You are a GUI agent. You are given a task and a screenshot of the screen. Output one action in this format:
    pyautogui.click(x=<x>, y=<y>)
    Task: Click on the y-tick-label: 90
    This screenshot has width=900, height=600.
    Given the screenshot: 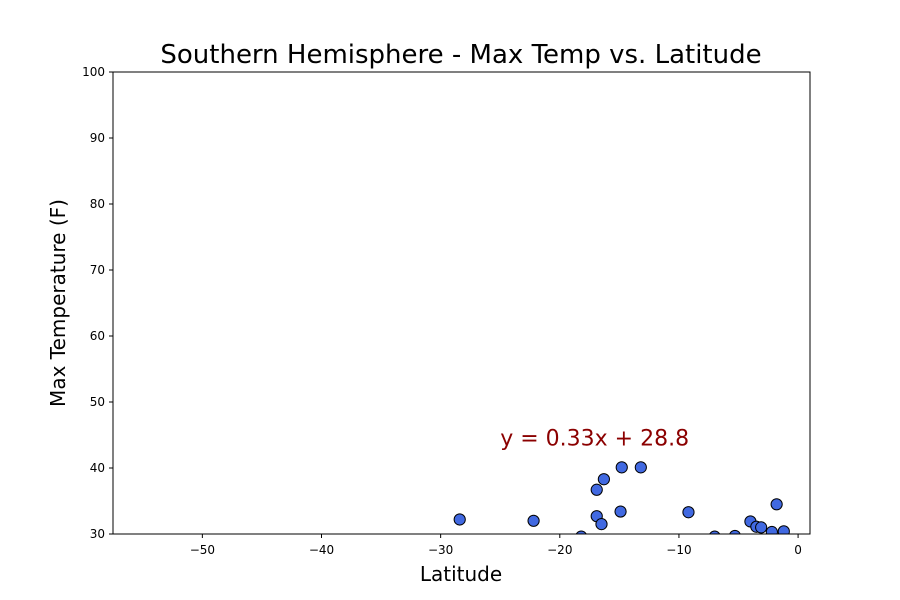 What is the action you would take?
    pyautogui.click(x=97, y=138)
    